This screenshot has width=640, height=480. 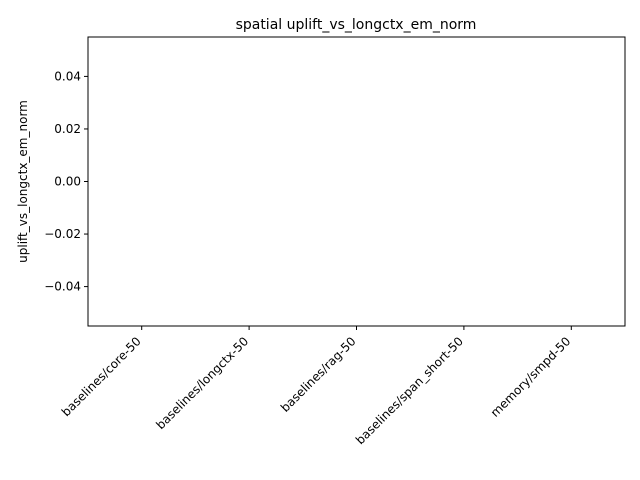 What do you see at coordinates (62, 234) in the screenshot?
I see `y-tick-label: −0.02` at bounding box center [62, 234].